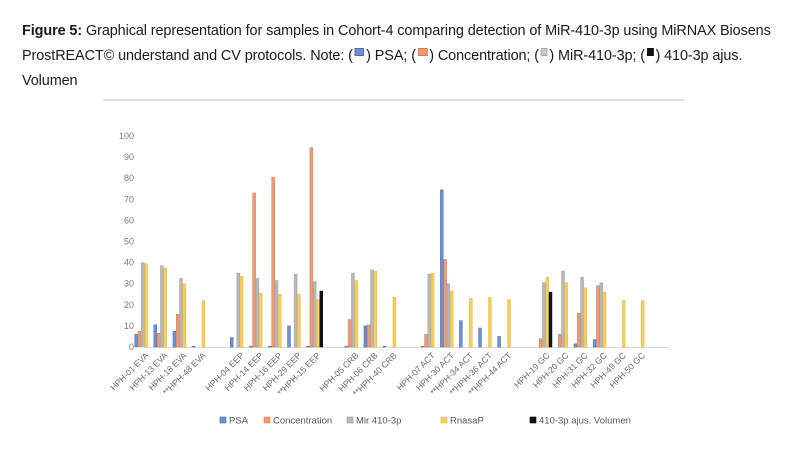  I want to click on legend-label-mir-410-3p: Mir 410-3p, so click(378, 421).